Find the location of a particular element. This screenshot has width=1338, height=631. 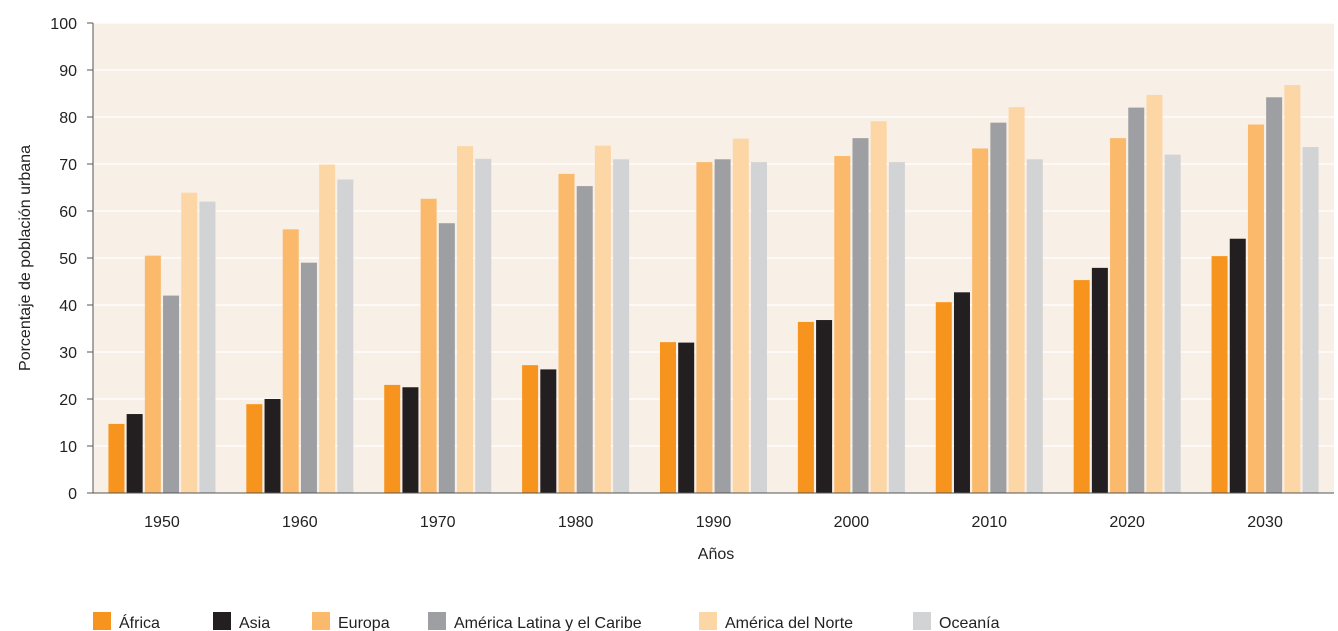

legend-label: Asia is located at coordinates (254, 623).